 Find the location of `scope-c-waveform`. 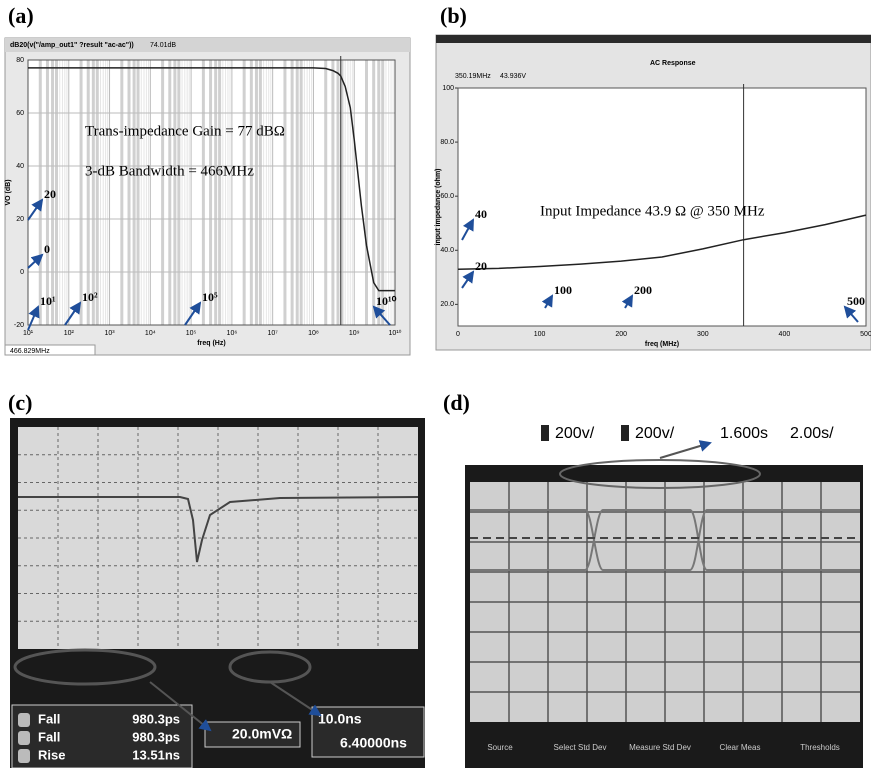

scope-c-waveform is located at coordinates (218, 529).